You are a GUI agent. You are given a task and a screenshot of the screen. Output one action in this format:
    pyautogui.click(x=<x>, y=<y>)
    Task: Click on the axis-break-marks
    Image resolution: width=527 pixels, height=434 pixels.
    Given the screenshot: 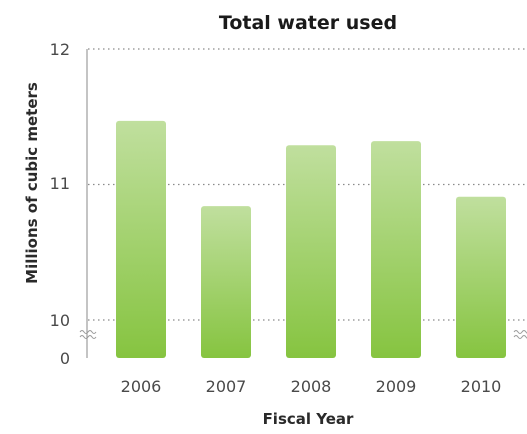 What is the action you would take?
    pyautogui.click(x=303, y=334)
    